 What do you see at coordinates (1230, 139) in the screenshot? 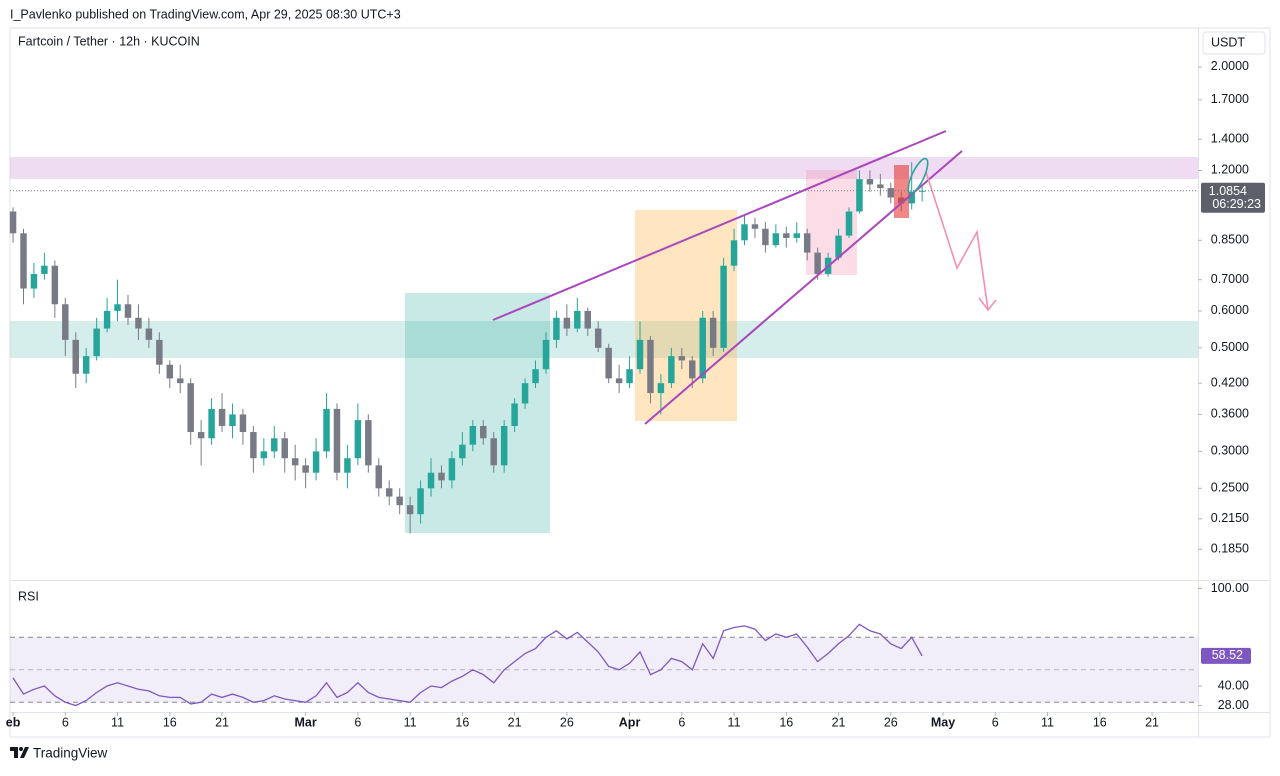
I see `y-tick-label: 1.4000` at bounding box center [1230, 139].